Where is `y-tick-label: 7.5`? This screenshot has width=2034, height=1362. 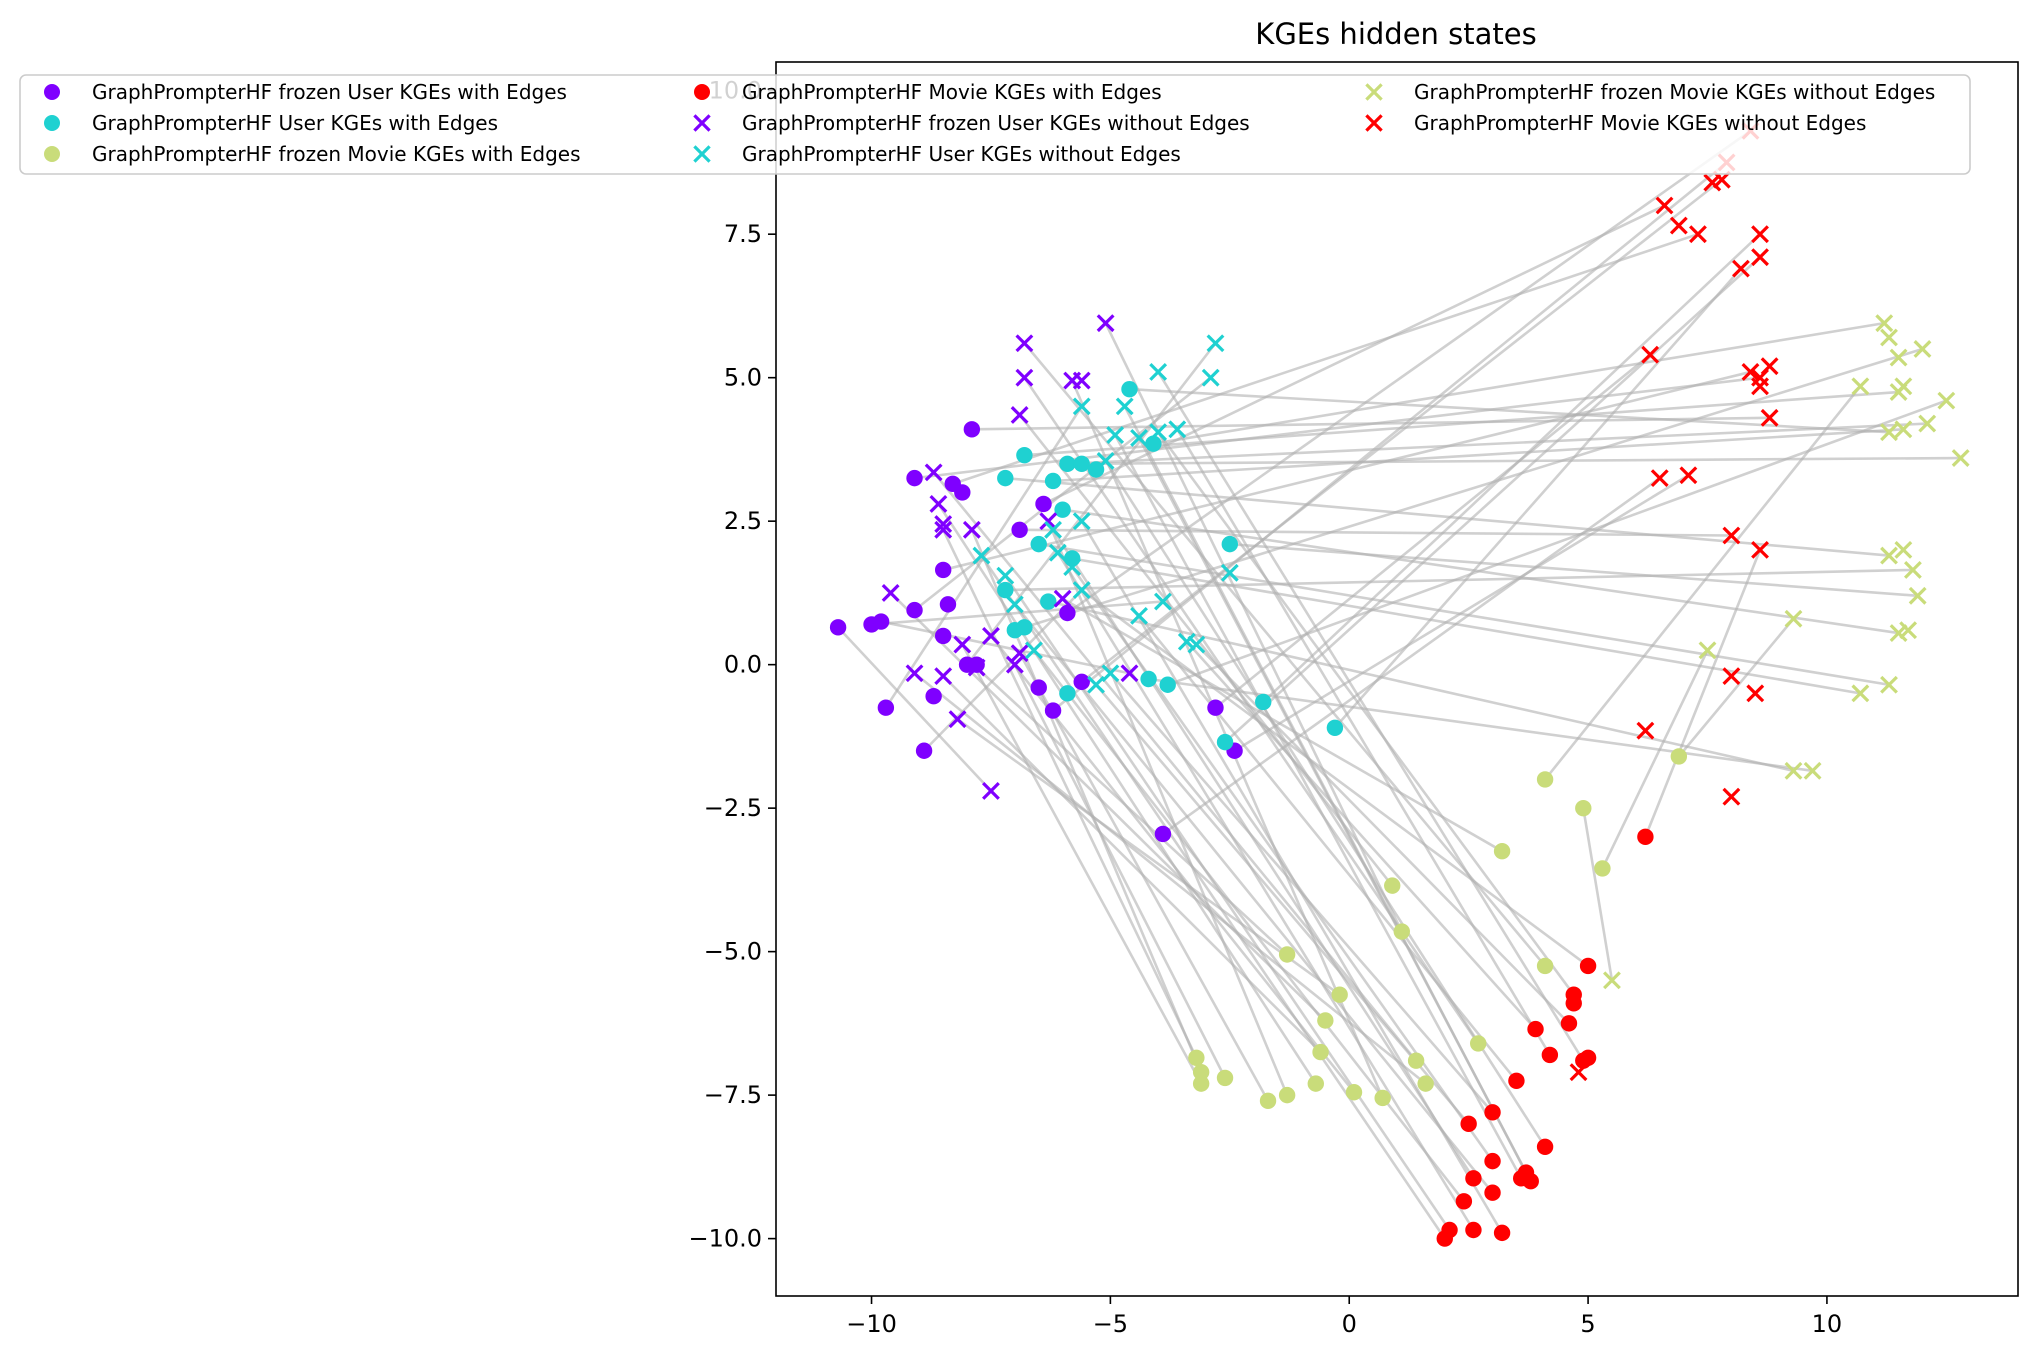 y-tick-label: 7.5 is located at coordinates (743, 234).